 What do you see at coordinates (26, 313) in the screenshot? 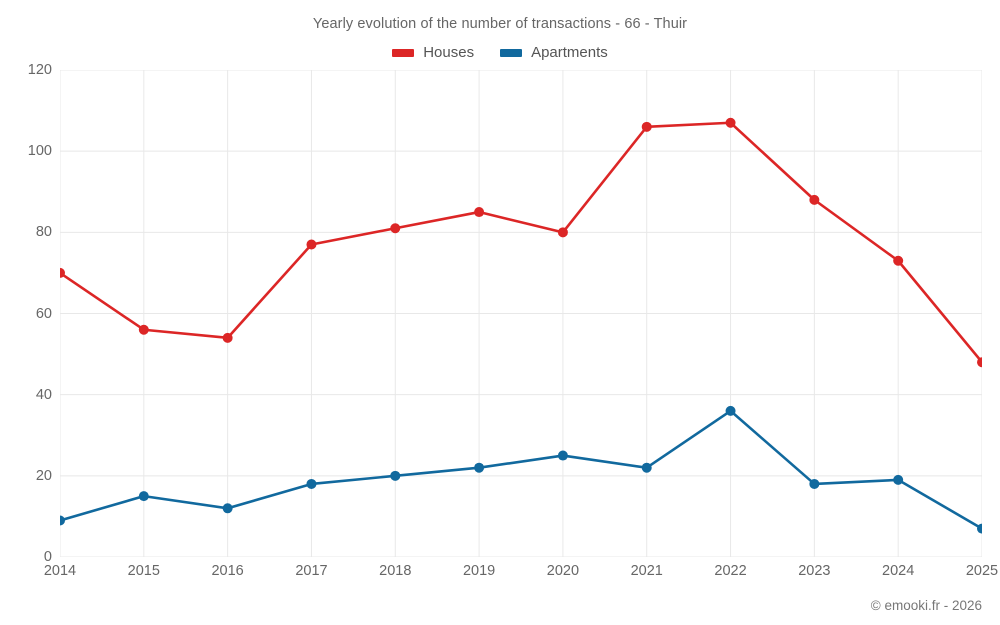
I see `y-axis: 0 20 40 60 80 100 120` at bounding box center [26, 313].